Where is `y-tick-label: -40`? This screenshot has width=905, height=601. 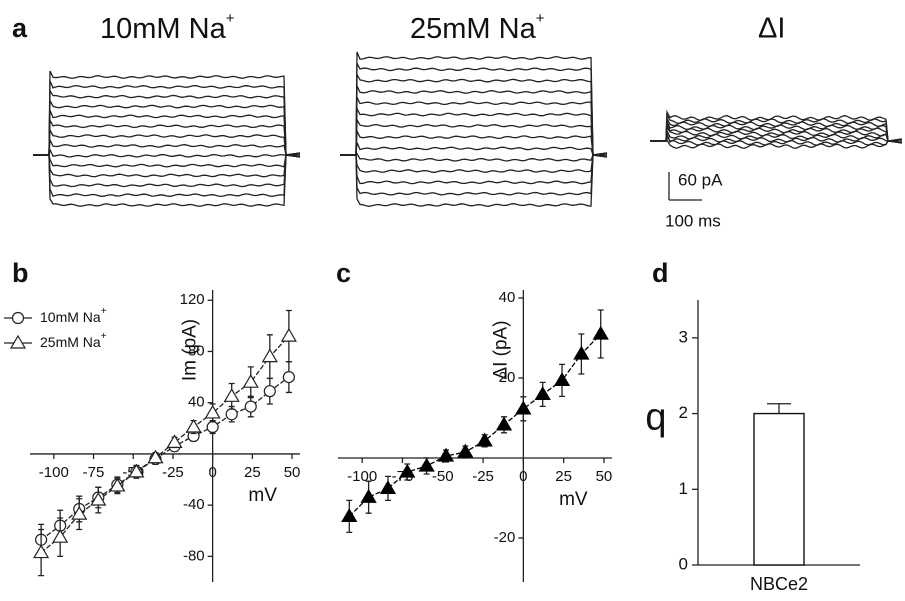
y-tick-label: -40 is located at coordinates (194, 504).